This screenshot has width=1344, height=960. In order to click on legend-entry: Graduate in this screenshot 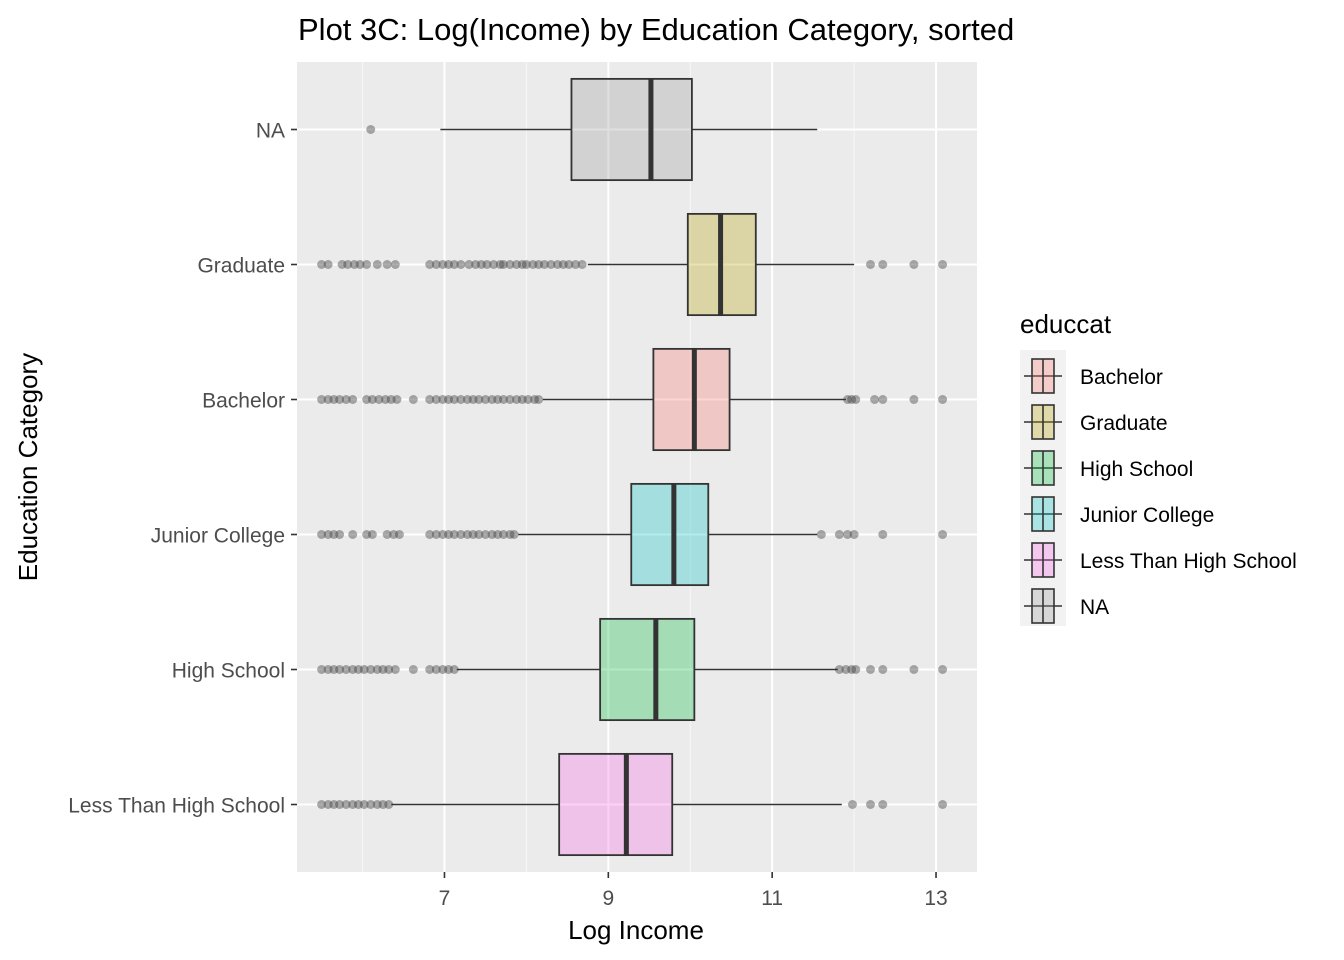, I will do `click(1096, 422)`.